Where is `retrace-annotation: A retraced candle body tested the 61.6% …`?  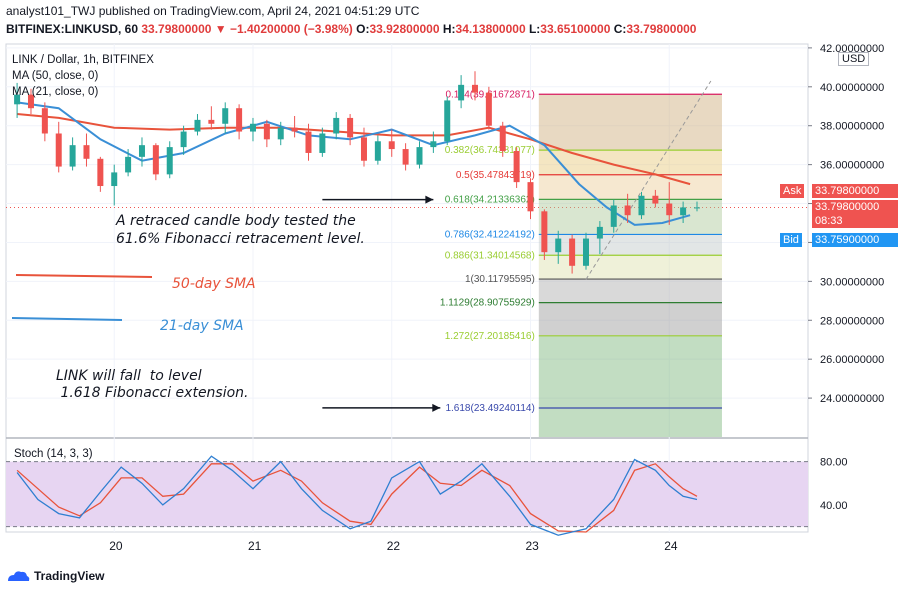
retrace-annotation: A retraced candle body tested the 61.6% … is located at coordinates (240, 230).